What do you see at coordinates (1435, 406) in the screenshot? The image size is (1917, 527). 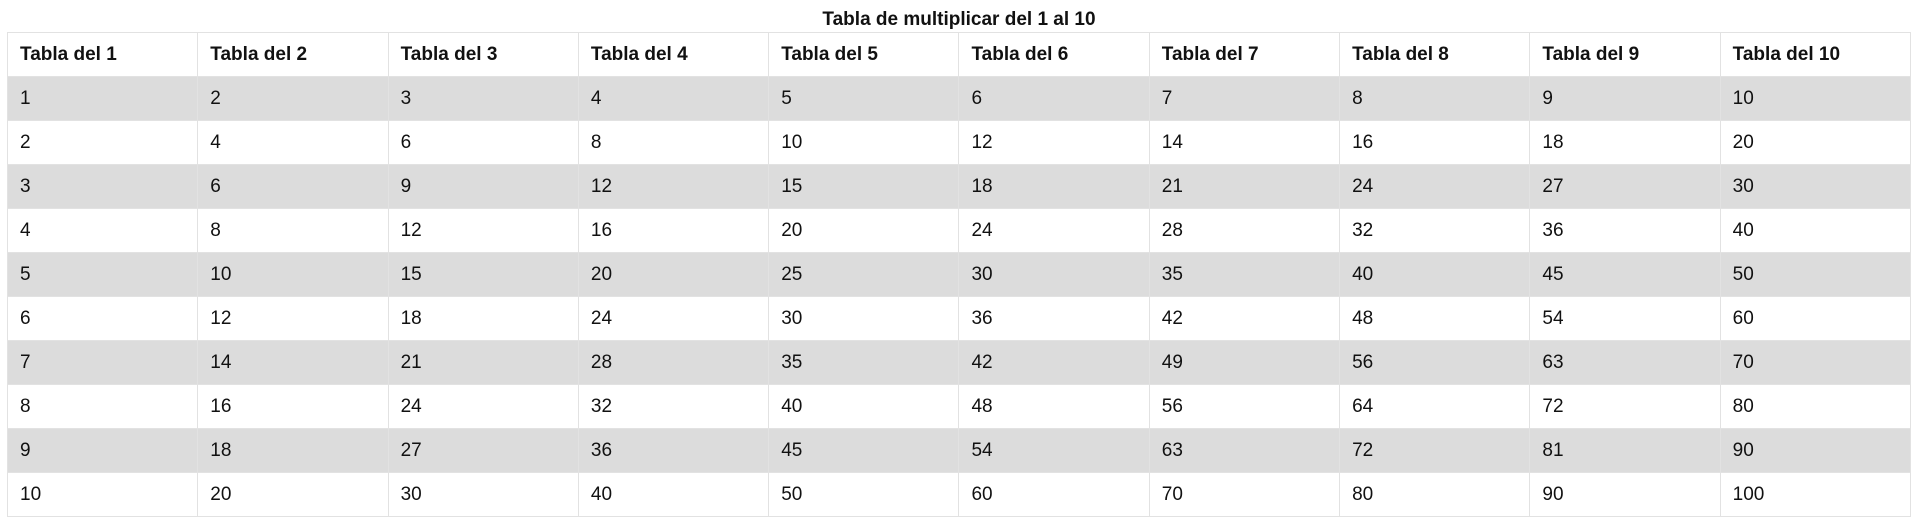 I see `table-cell: 64` at bounding box center [1435, 406].